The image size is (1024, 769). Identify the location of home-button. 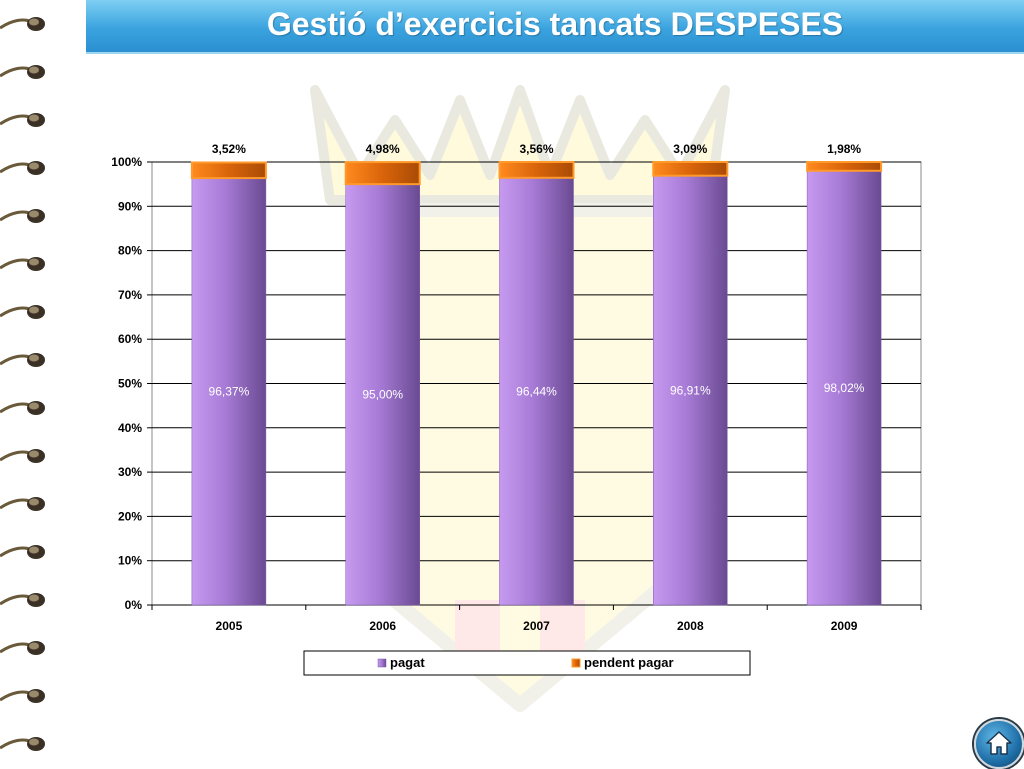
(999, 744).